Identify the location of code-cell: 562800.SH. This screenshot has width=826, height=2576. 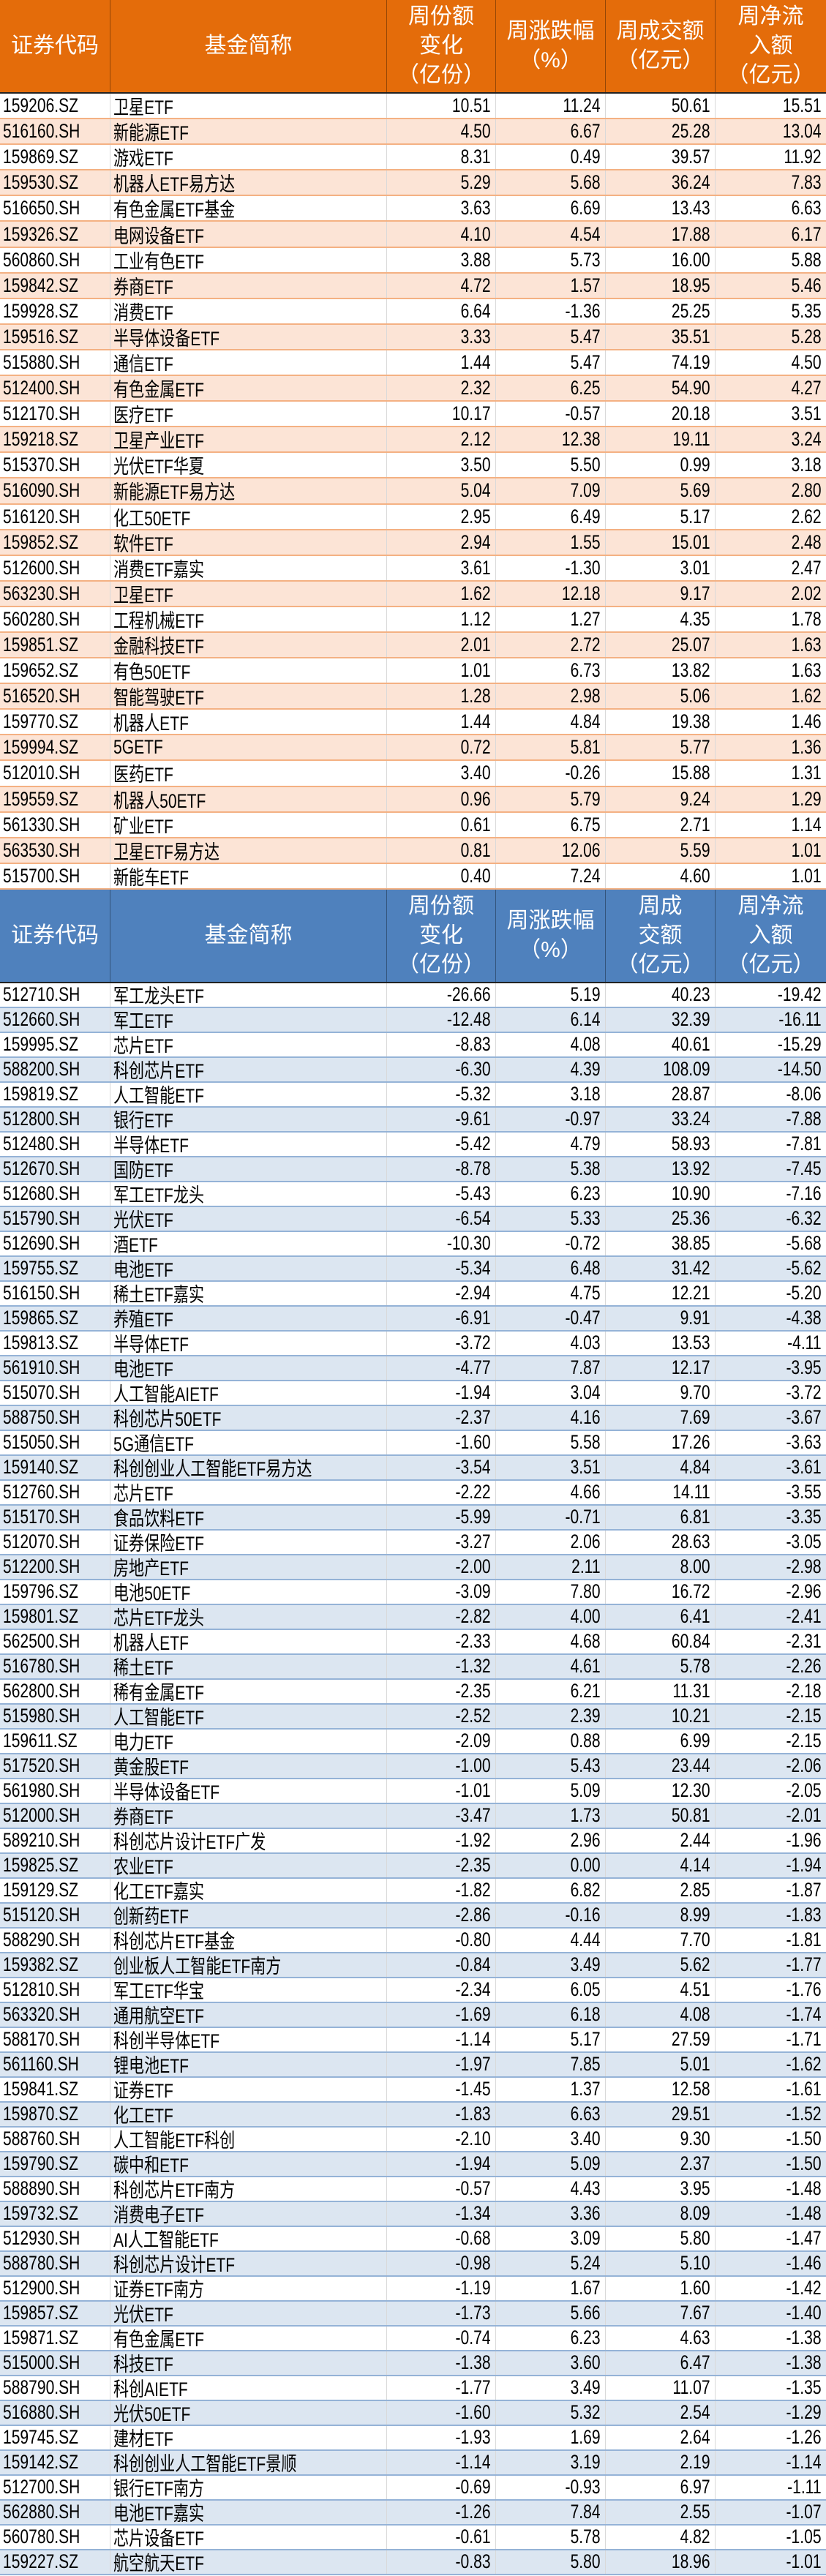
(55, 1691).